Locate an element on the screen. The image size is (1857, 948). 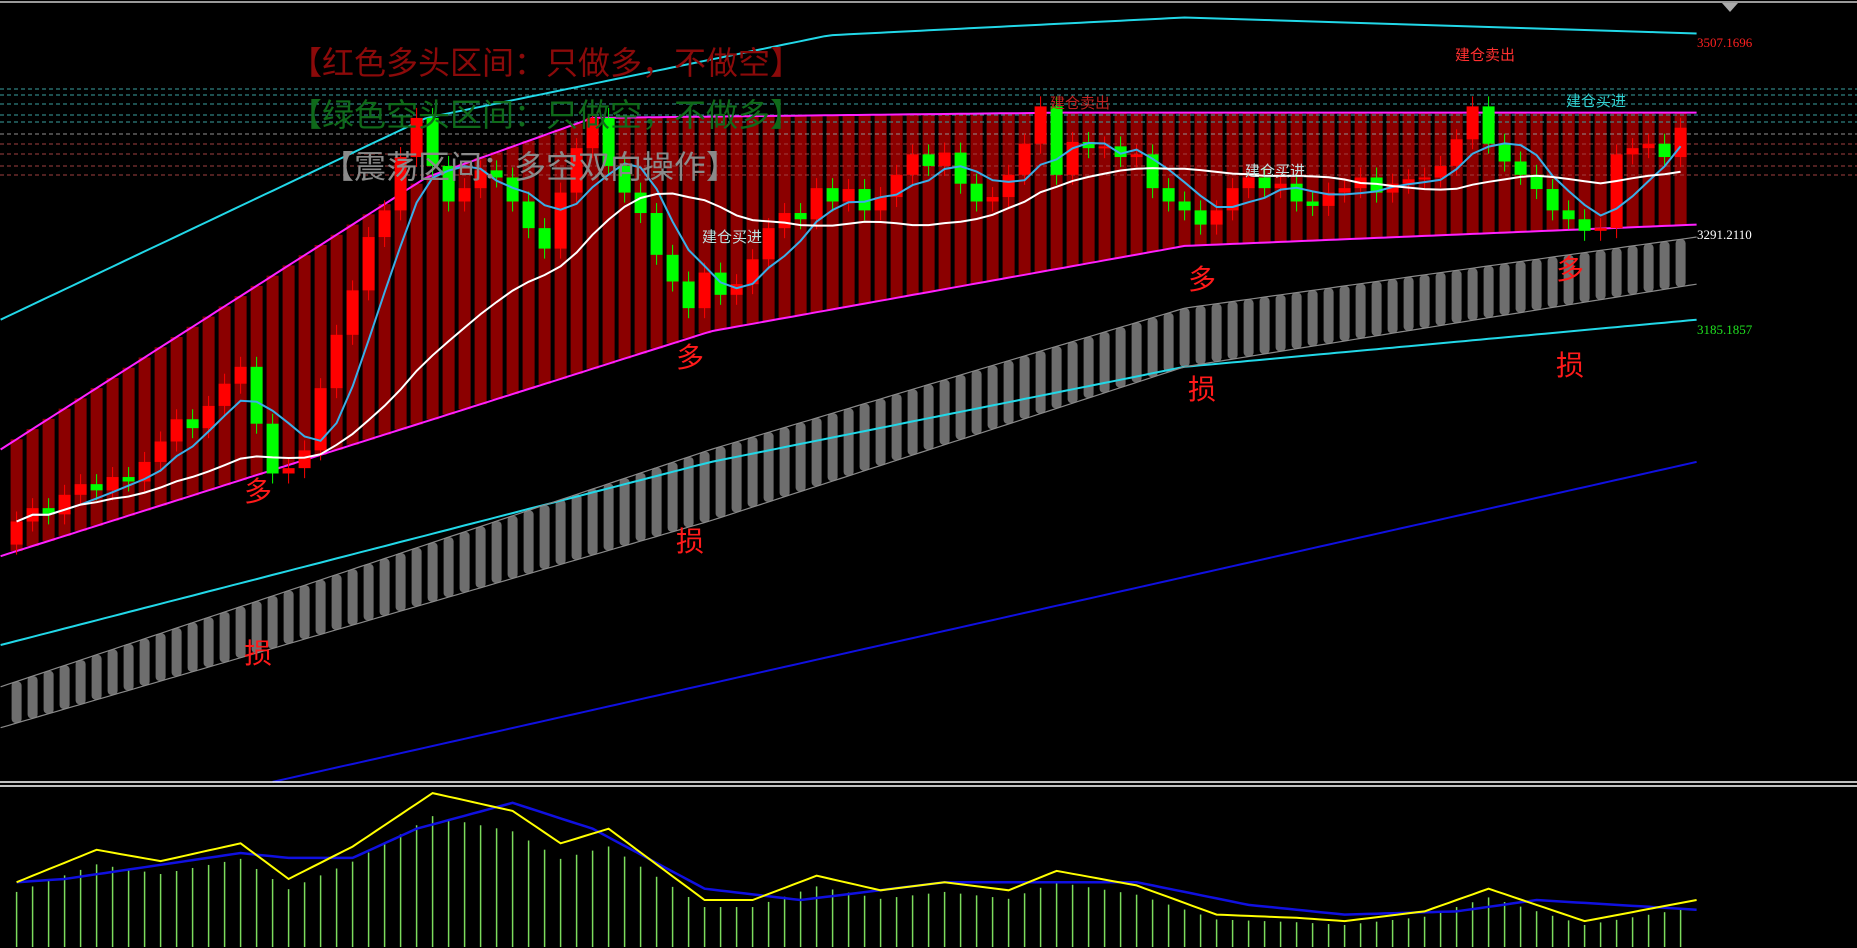
scroll-marker-icon is located at coordinates (1730, 7).